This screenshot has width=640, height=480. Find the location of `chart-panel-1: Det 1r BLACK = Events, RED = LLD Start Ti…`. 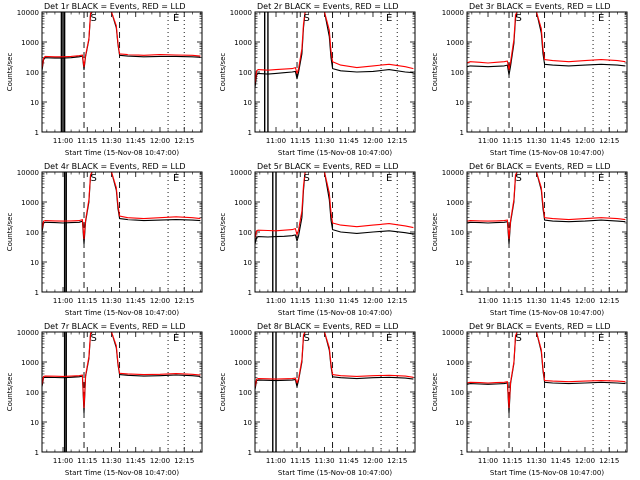

chart-panel-1: Det 1r BLACK = Events, RED = LLD Start Ti… is located at coordinates (104, 79).